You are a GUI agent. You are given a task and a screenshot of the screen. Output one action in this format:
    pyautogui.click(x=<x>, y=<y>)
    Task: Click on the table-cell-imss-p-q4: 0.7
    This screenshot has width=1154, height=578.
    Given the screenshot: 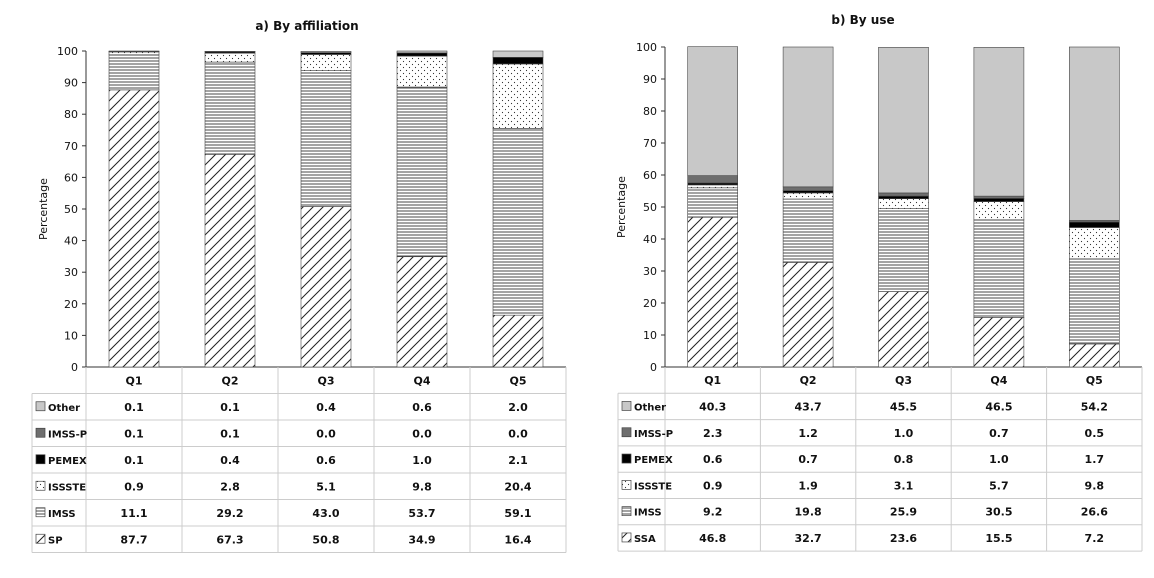 What is the action you would take?
    pyautogui.click(x=999, y=433)
    